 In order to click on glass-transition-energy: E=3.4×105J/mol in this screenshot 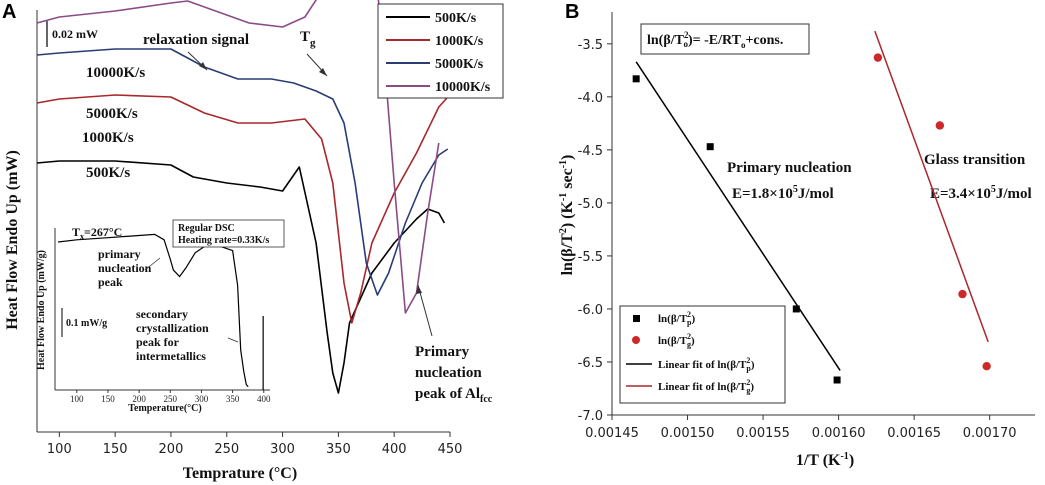, I will do `click(981, 193)`.